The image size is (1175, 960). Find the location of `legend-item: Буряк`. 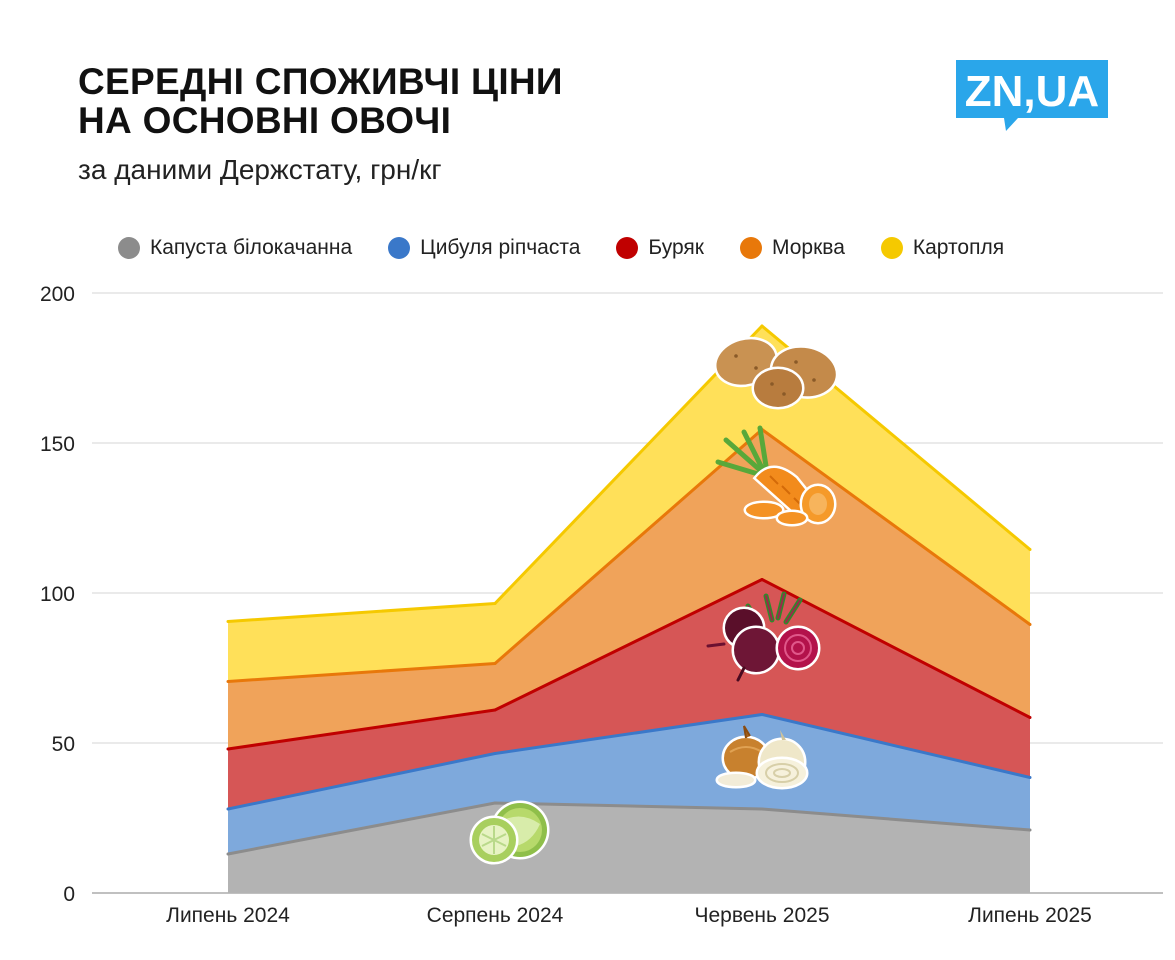

legend-item: Буряк is located at coordinates (660, 248).